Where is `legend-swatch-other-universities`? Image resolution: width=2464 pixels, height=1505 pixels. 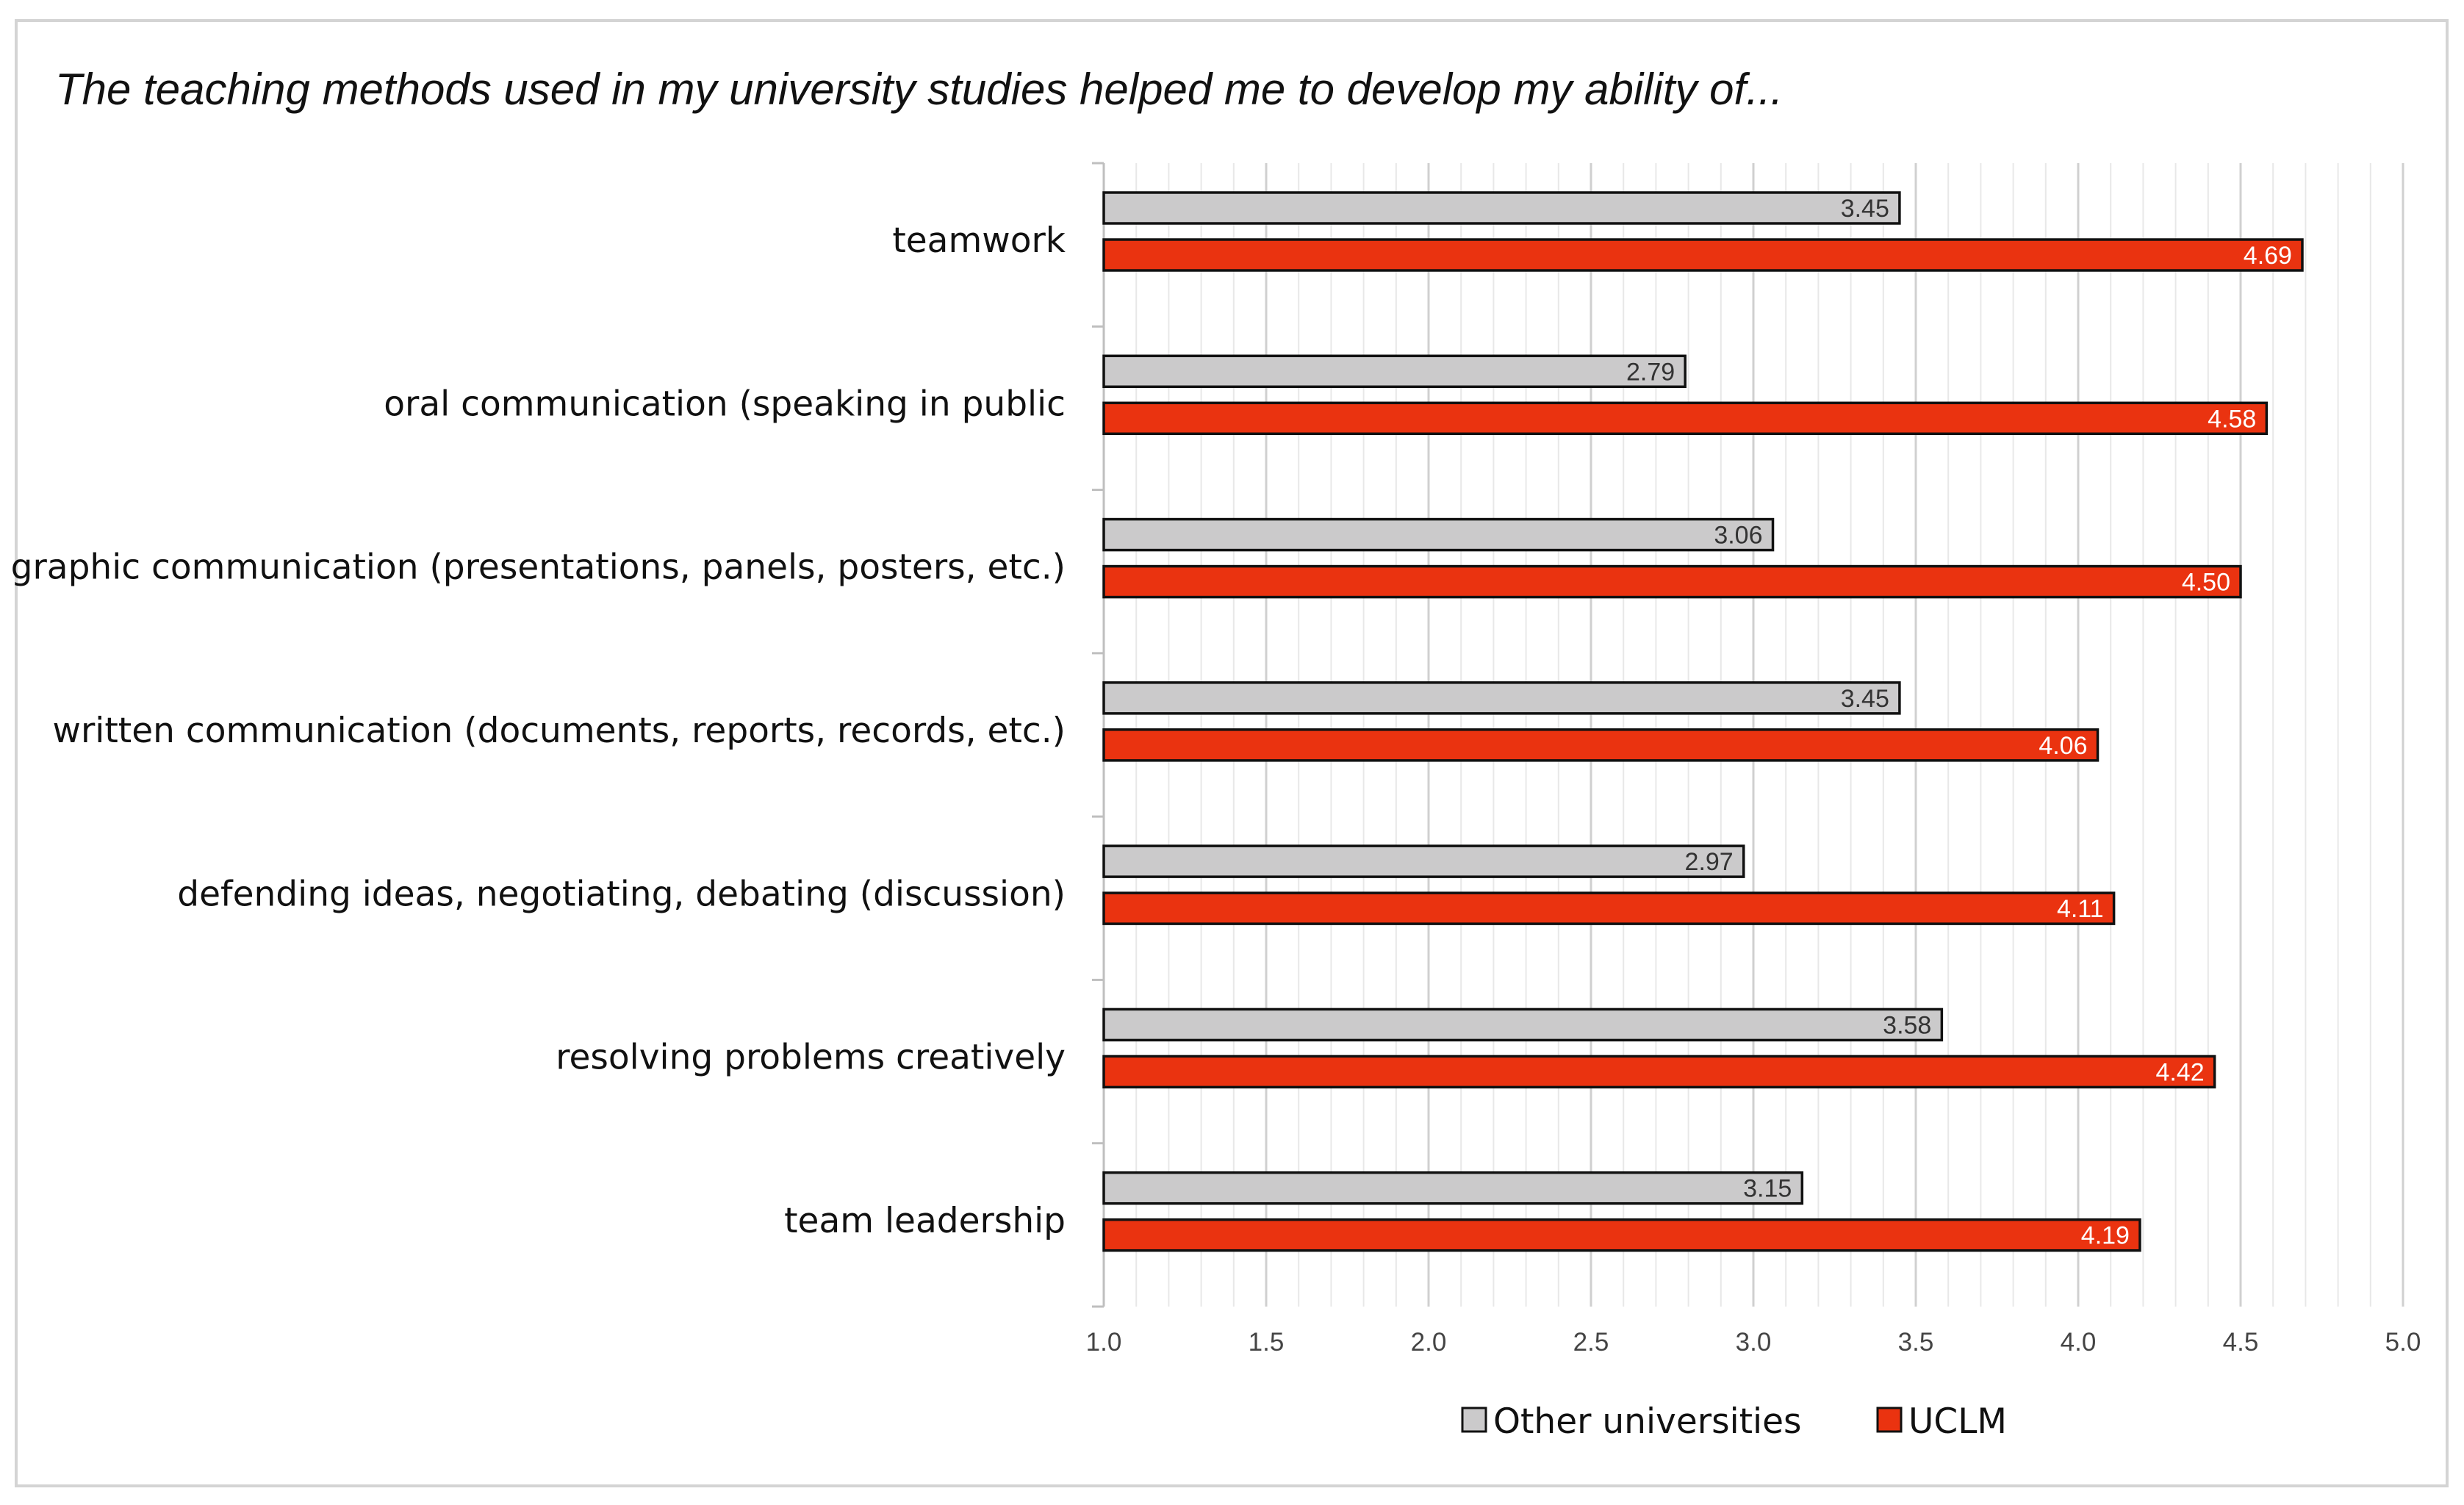
legend-swatch-other-universities is located at coordinates (1474, 1420).